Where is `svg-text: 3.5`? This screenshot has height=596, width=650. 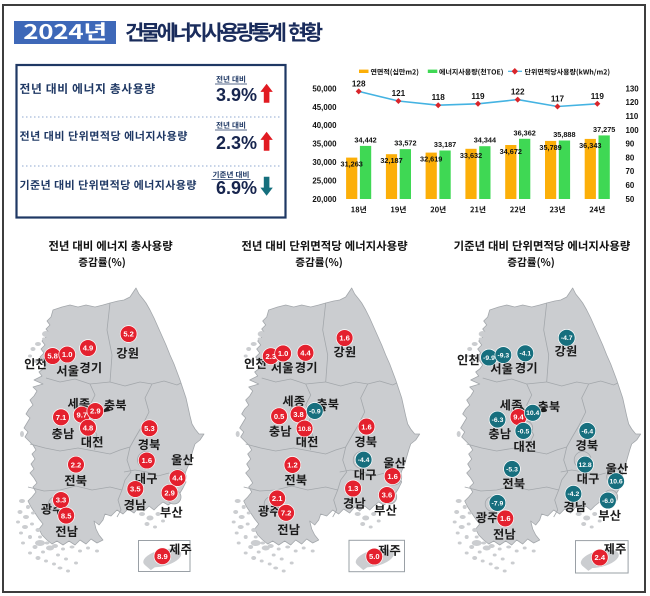
svg-text: 3.5 is located at coordinates (135, 489).